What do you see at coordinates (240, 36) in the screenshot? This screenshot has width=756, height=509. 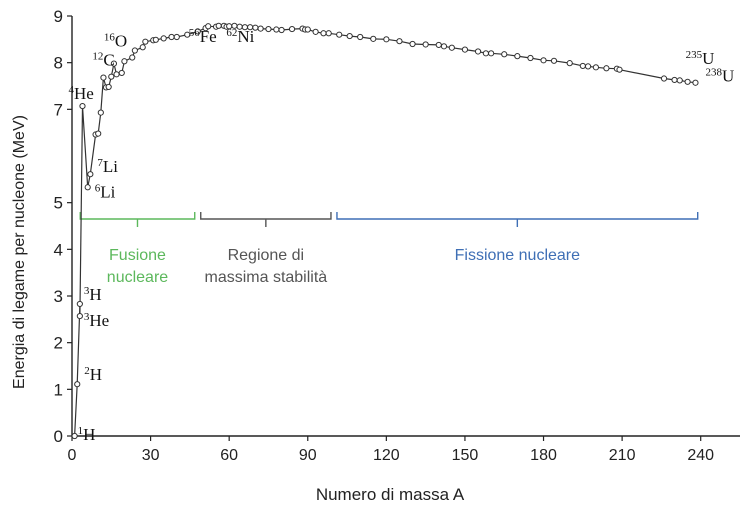 I see `isotope-label: 62Ni` at bounding box center [240, 36].